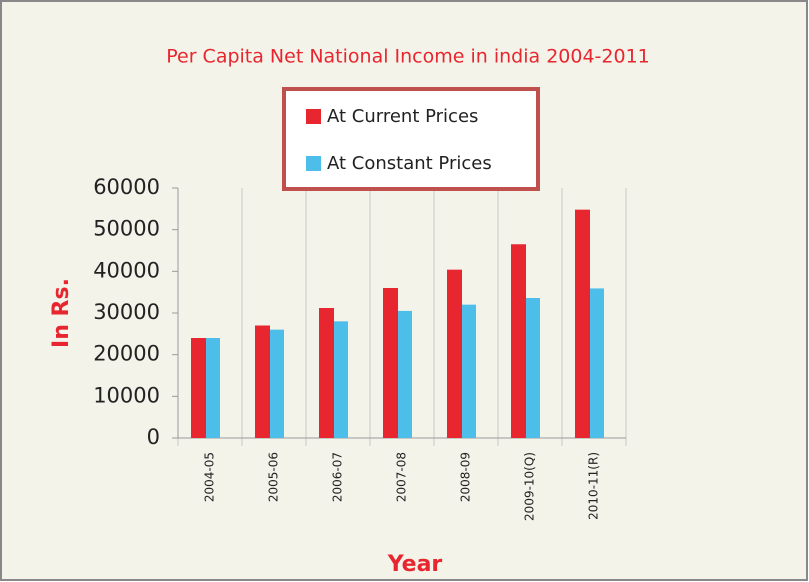 This screenshot has width=809, height=582. What do you see at coordinates (402, 116) in the screenshot?
I see `legend-label: At Current Prices` at bounding box center [402, 116].